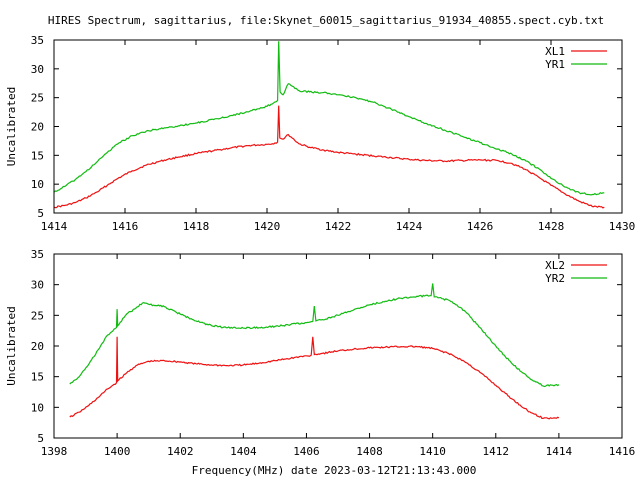 The height and width of the screenshot is (480, 640). I want to click on x-tick-label: 1406, so click(306, 451).